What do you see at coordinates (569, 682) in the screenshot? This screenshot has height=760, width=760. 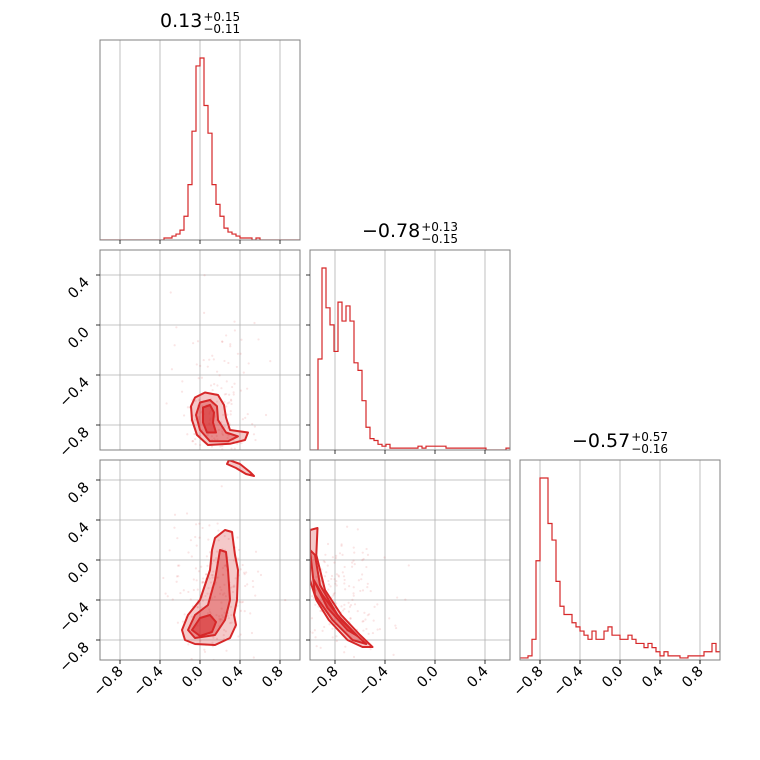 I see `tick-label-x: −0.4` at bounding box center [569, 682].